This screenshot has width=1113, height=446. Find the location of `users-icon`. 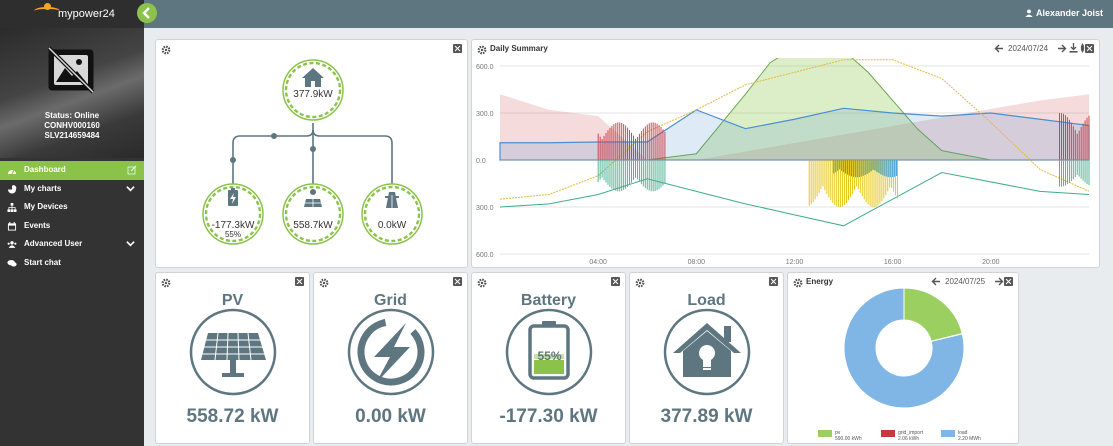

users-icon is located at coordinates (12, 244).